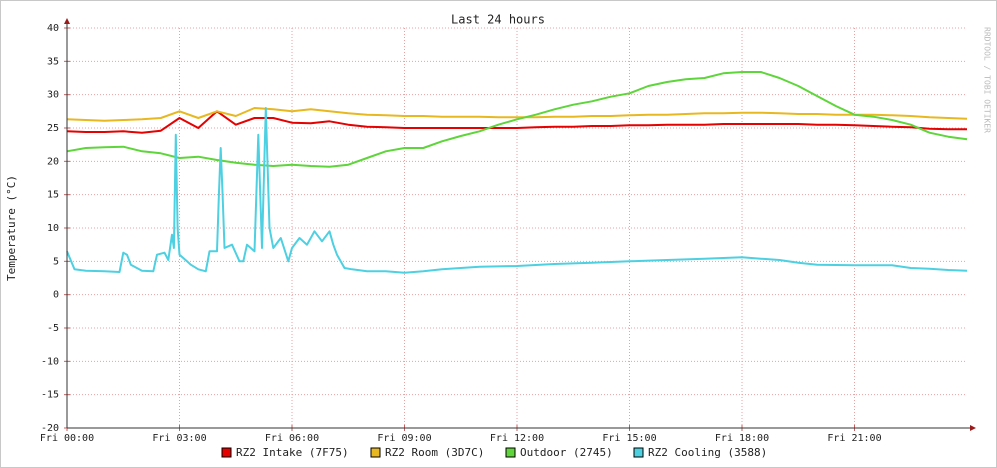  What do you see at coordinates (566, 452) in the screenshot?
I see `legend-label: Outdoor (2745)` at bounding box center [566, 452].